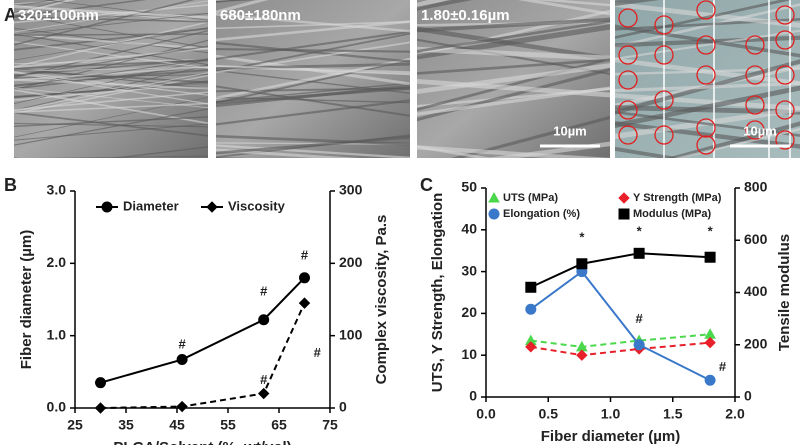  What do you see at coordinates (437, 292) in the screenshot?
I see `y-axis-label: UTS, Y Strength, Elongation` at bounding box center [437, 292].